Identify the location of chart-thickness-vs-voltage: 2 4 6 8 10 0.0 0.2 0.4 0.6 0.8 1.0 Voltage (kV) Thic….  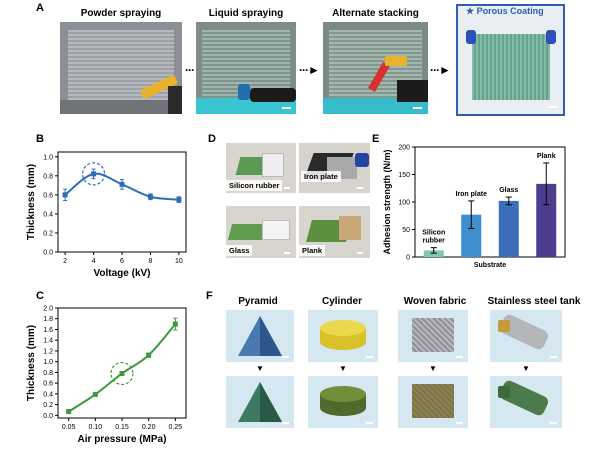
(106, 215).